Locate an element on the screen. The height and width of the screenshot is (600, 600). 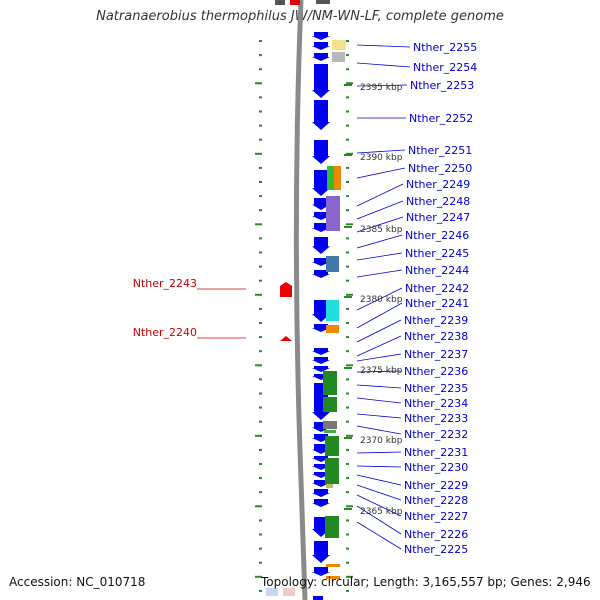
gene-label-reverse: Nther_2243 is located at coordinates (165, 283).